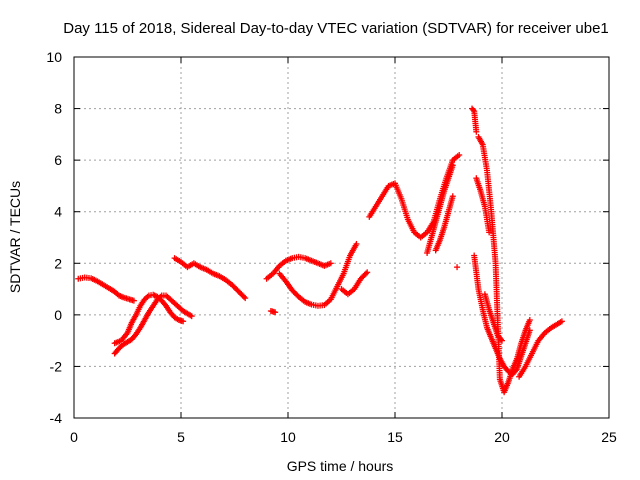 This screenshot has width=640, height=480. I want to click on y-tick-label: 2, so click(58, 263).